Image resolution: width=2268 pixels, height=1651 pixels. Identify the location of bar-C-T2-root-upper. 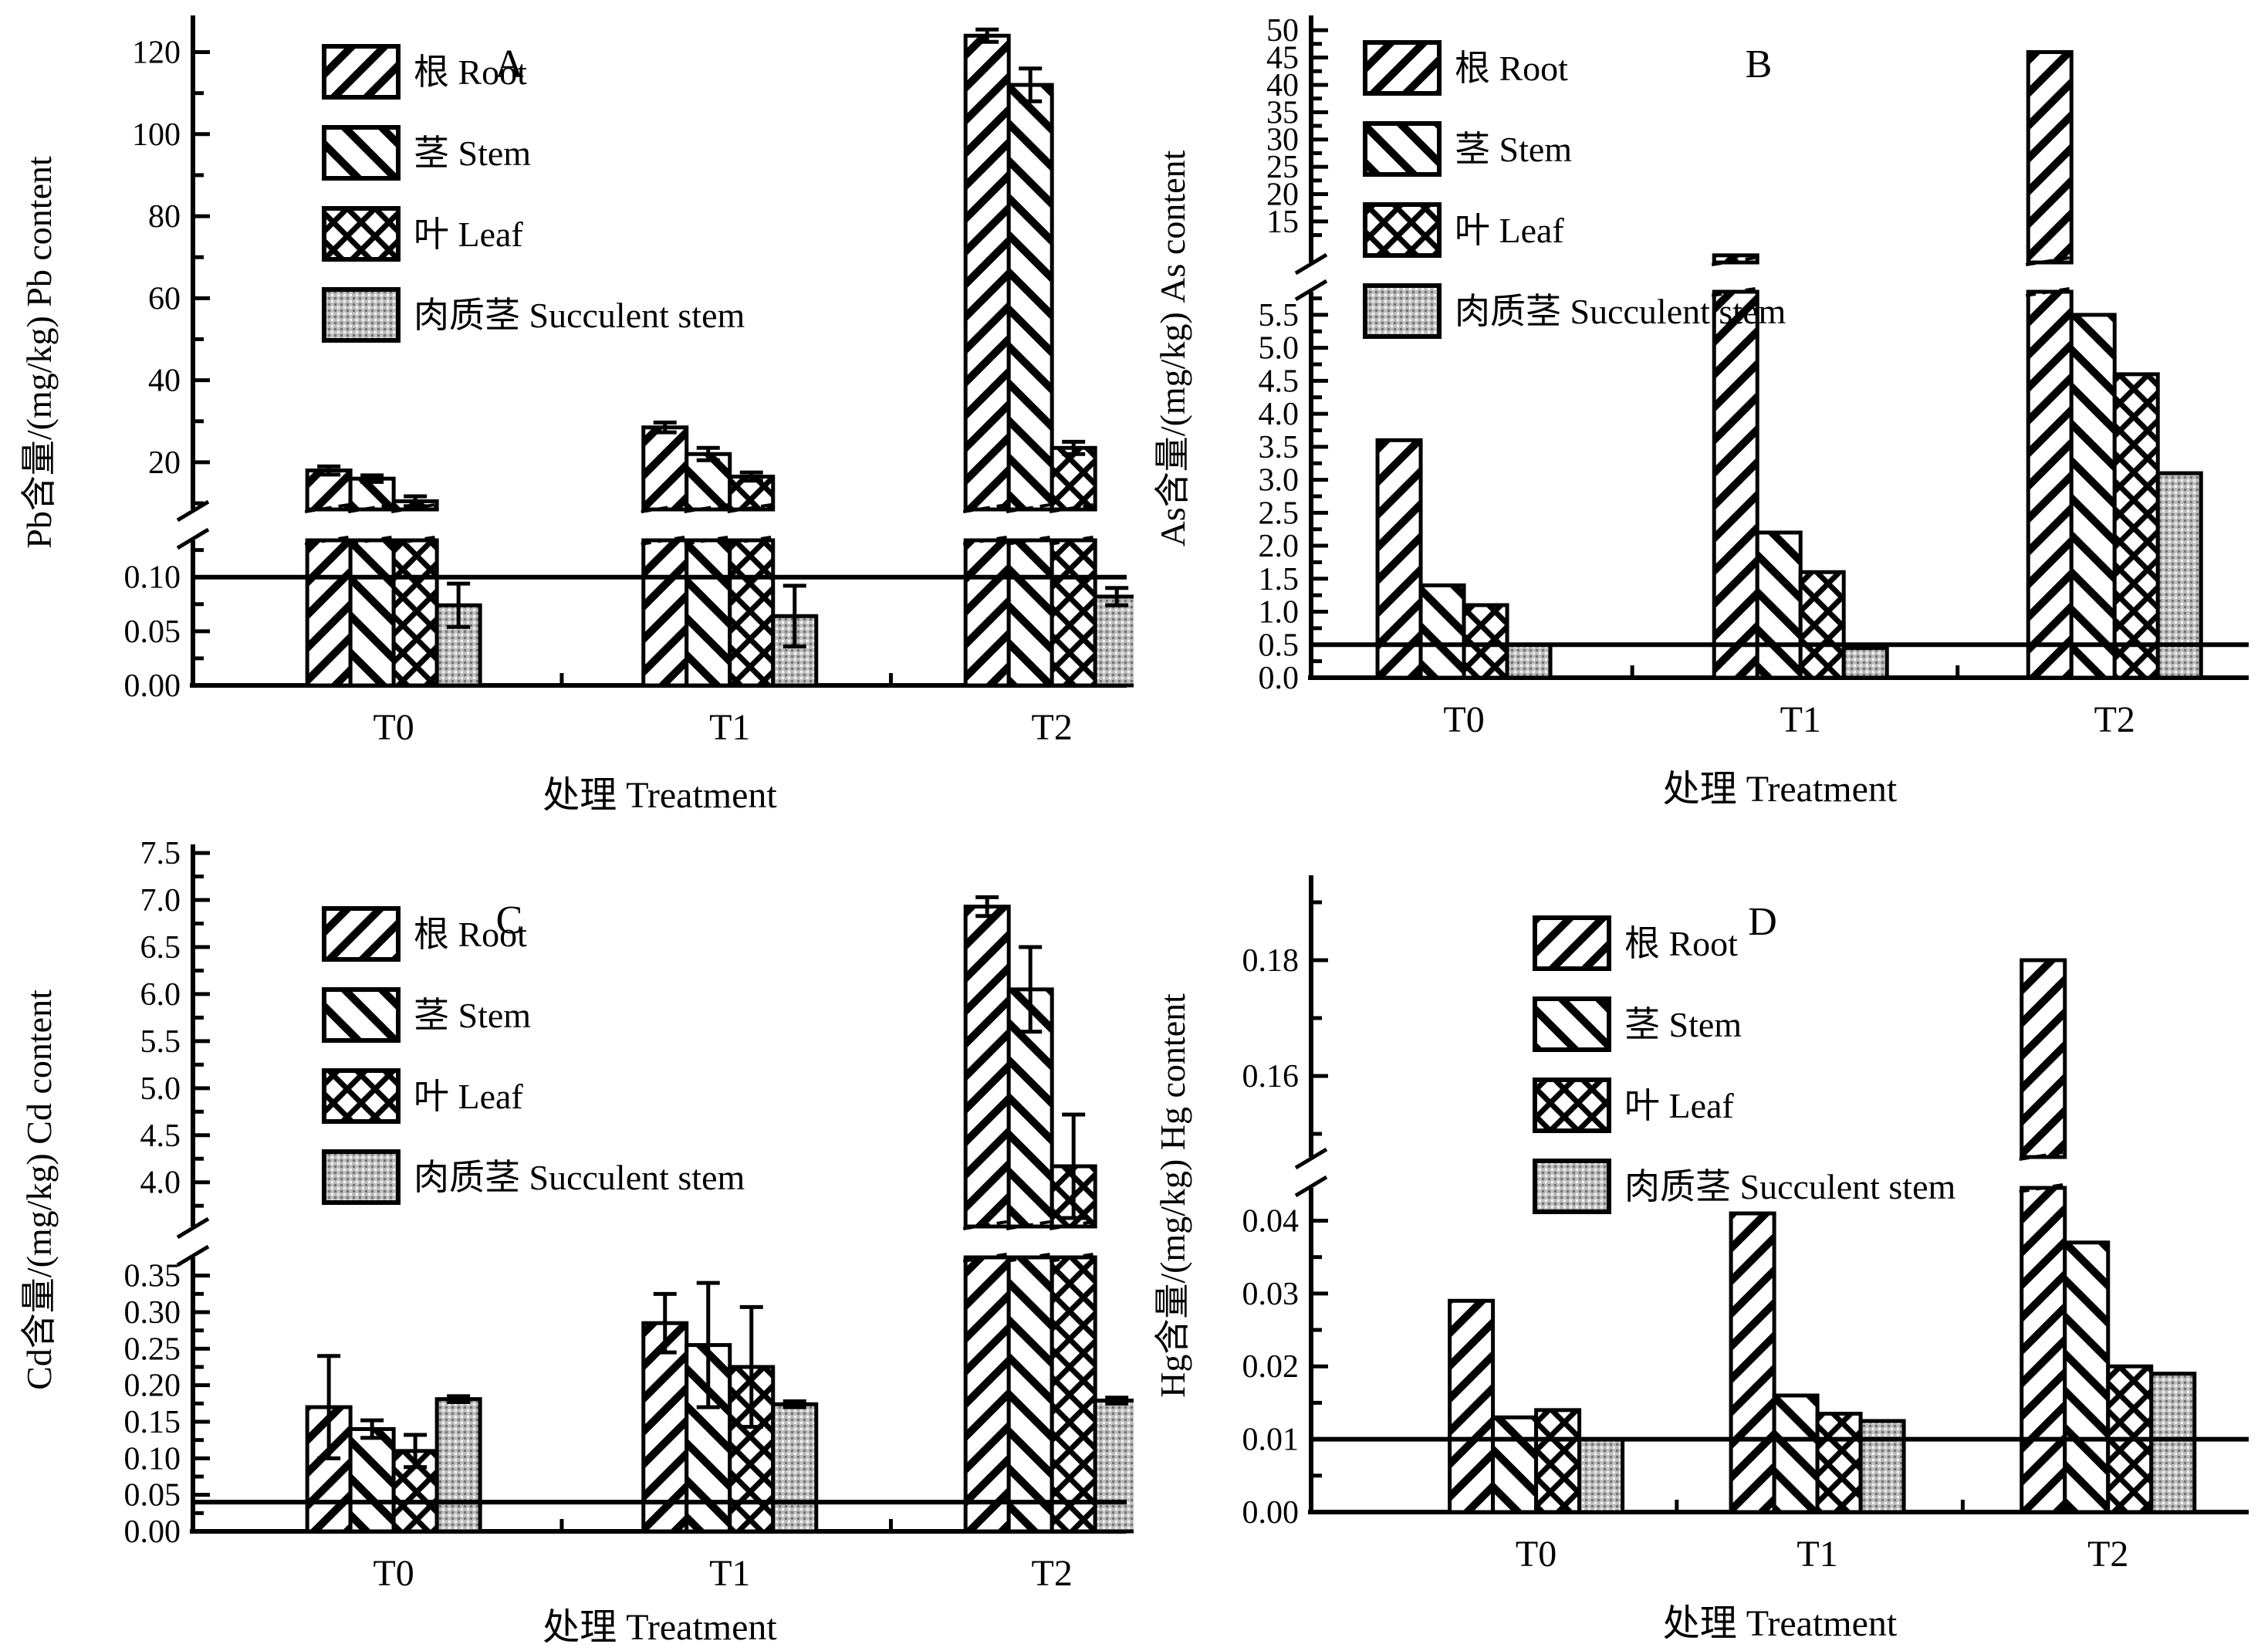
(987, 1067).